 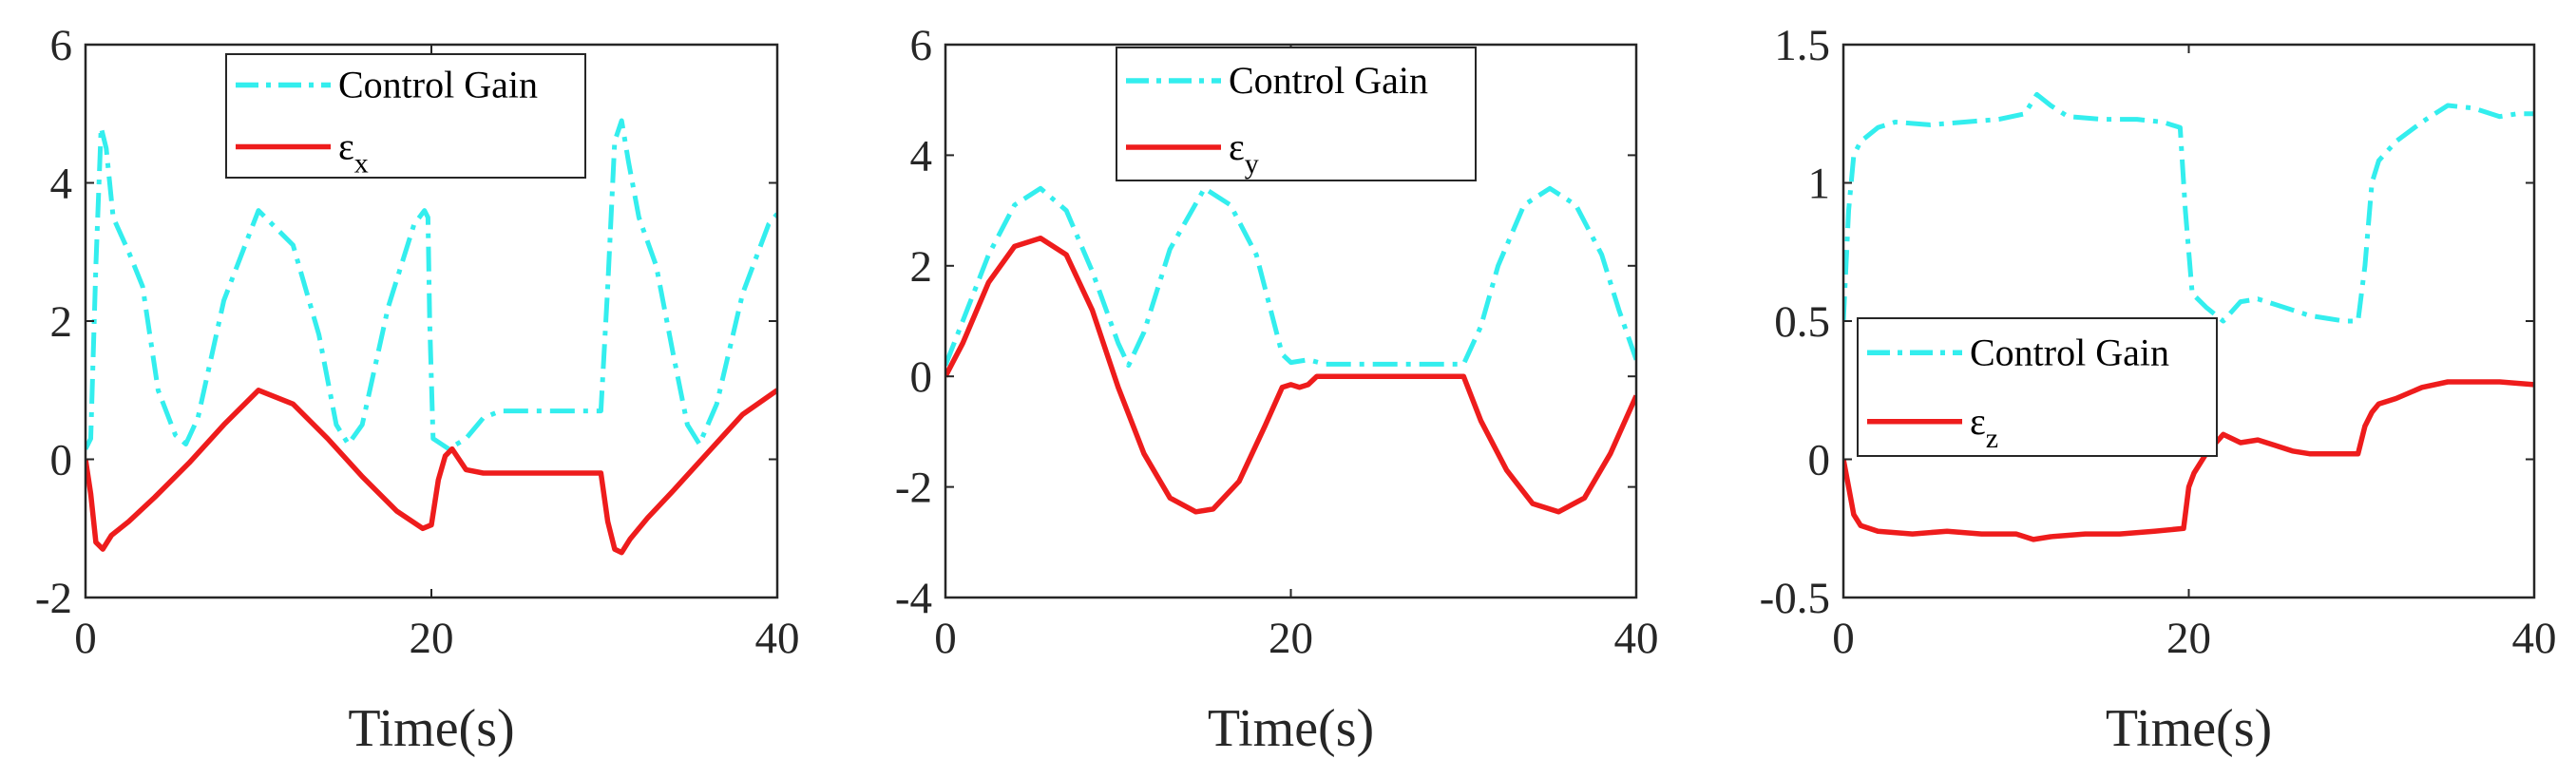 I want to click on legend-label-error: εz, so click(x=1984, y=427).